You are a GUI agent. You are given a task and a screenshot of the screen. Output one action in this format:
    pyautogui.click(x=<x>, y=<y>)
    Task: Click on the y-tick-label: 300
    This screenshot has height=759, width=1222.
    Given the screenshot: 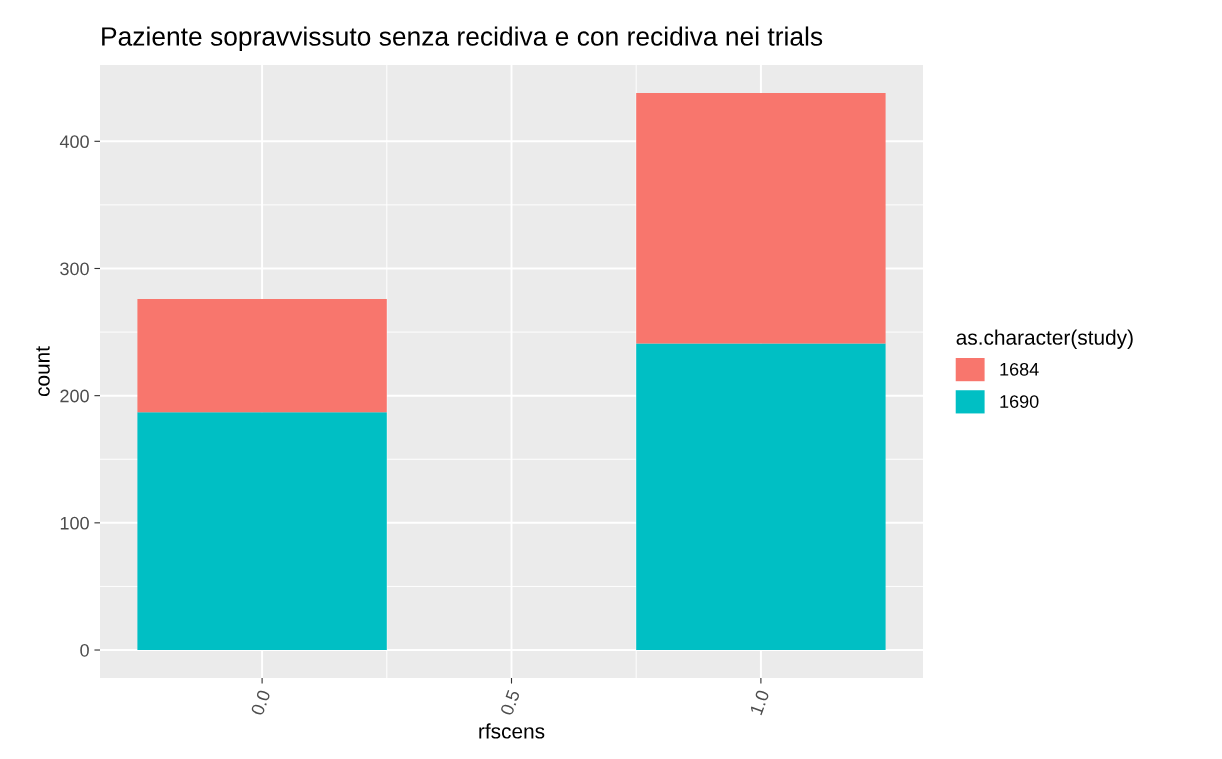 What is the action you would take?
    pyautogui.click(x=74, y=269)
    